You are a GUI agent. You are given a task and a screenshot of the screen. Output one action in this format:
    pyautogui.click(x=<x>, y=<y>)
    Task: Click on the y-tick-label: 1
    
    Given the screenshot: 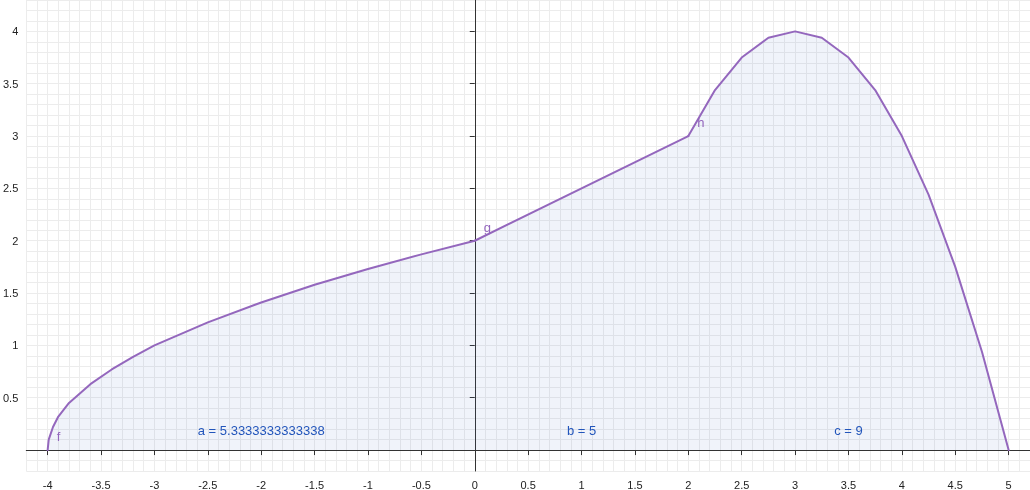 What is the action you would take?
    pyautogui.click(x=15, y=345)
    